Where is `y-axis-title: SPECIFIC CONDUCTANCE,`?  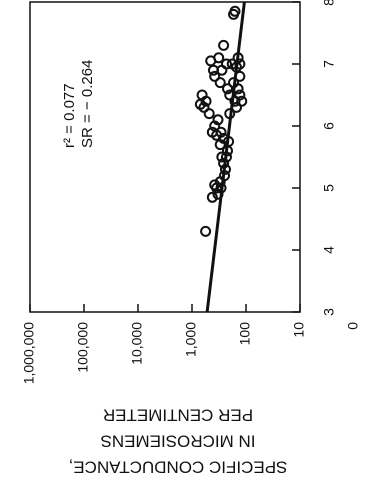
y-axis-title: SPECIFIC CONDUCTANCE, is located at coordinates (178, 467).